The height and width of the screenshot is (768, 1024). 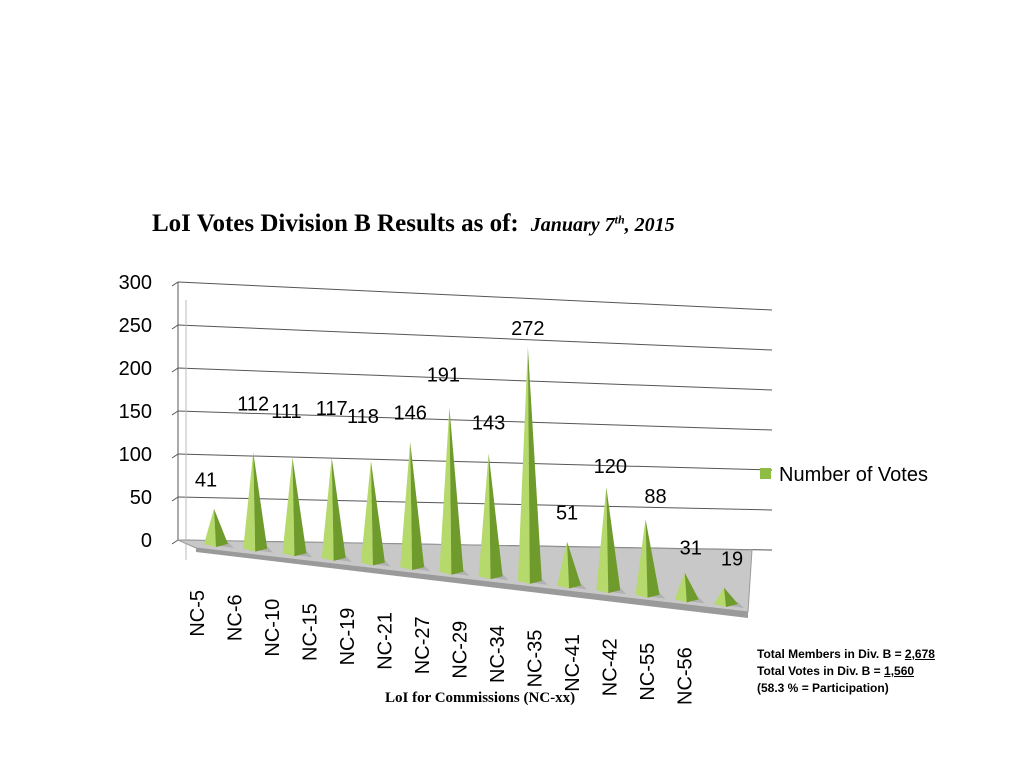 I want to click on total-votes-line: Total Votes in Div. B = 1,560, so click(x=846, y=671).